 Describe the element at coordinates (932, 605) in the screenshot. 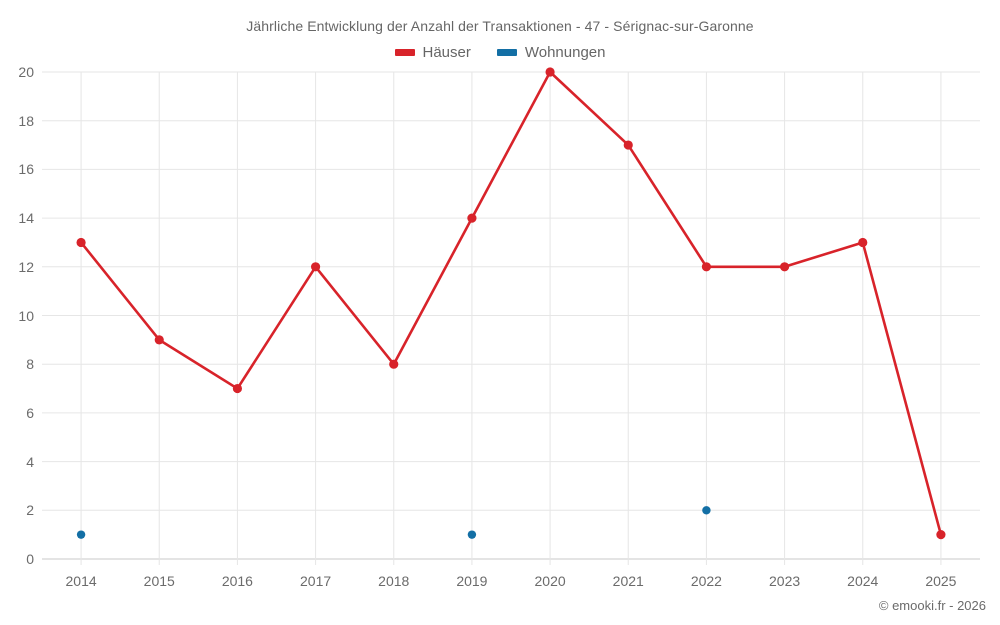

I see `credit-text: © emooki.fr - 2026` at that location.